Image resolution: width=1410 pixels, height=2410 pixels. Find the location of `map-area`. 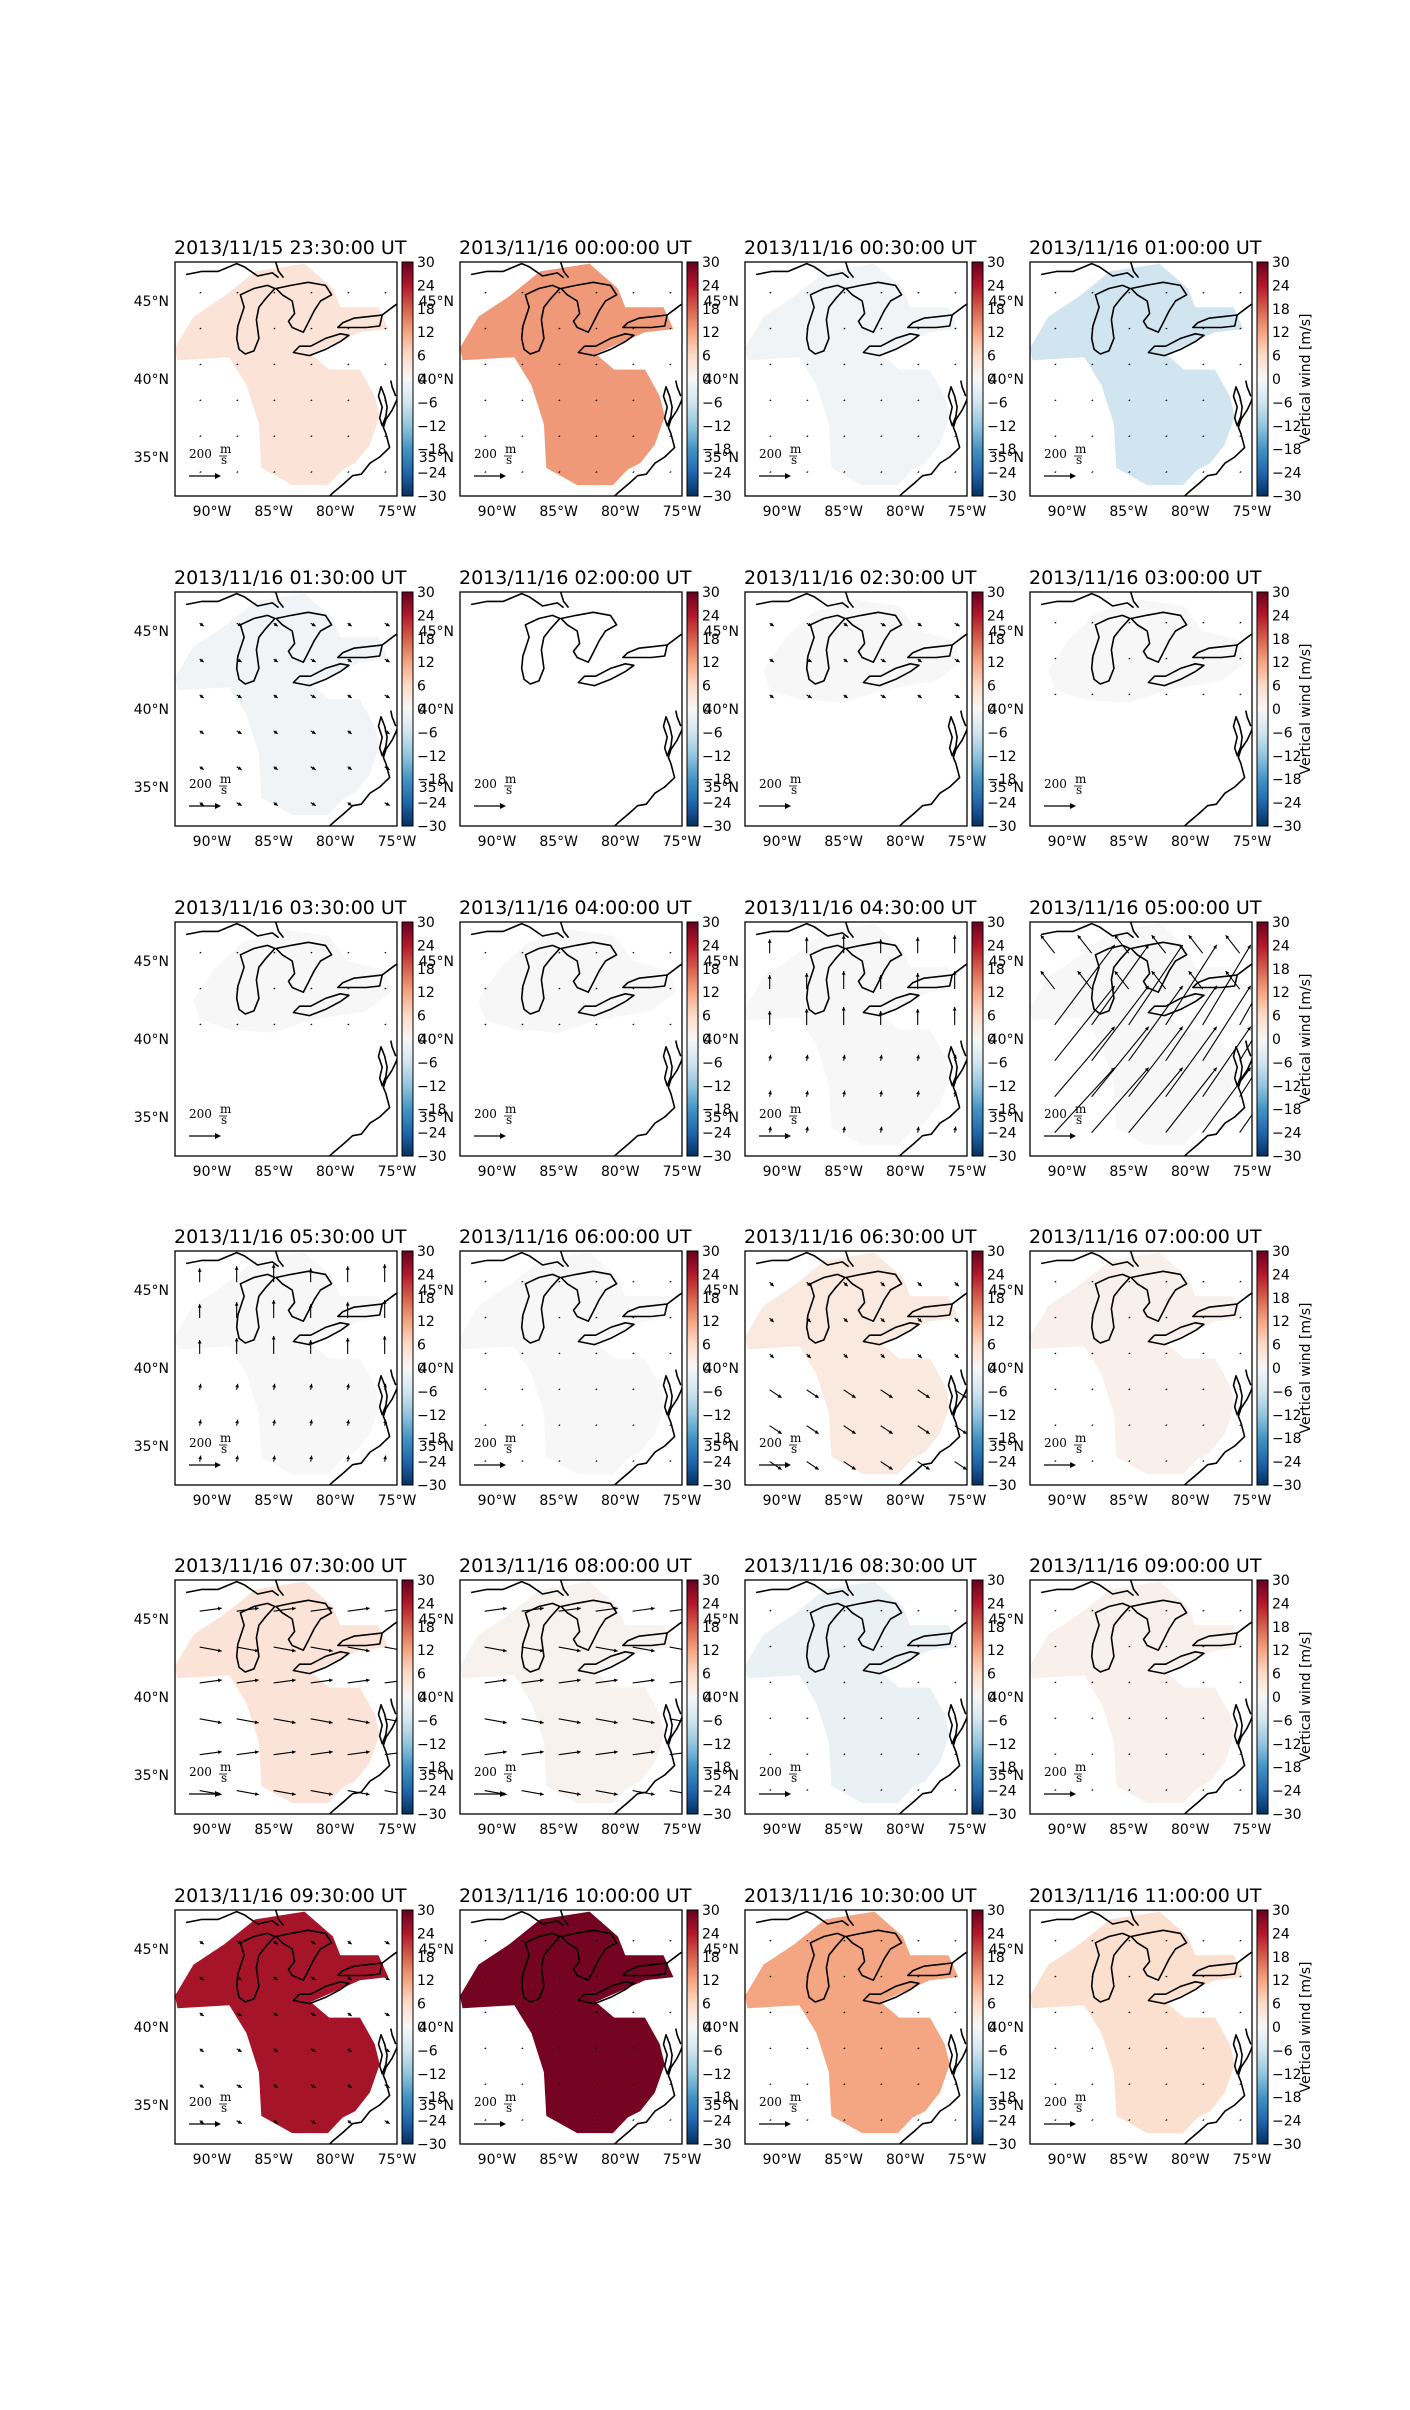

map-area is located at coordinates (286, 709).